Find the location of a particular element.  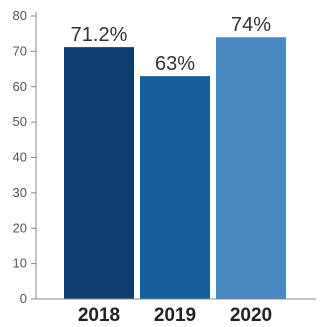

x-tick-label-2020: 2020 is located at coordinates (251, 315).